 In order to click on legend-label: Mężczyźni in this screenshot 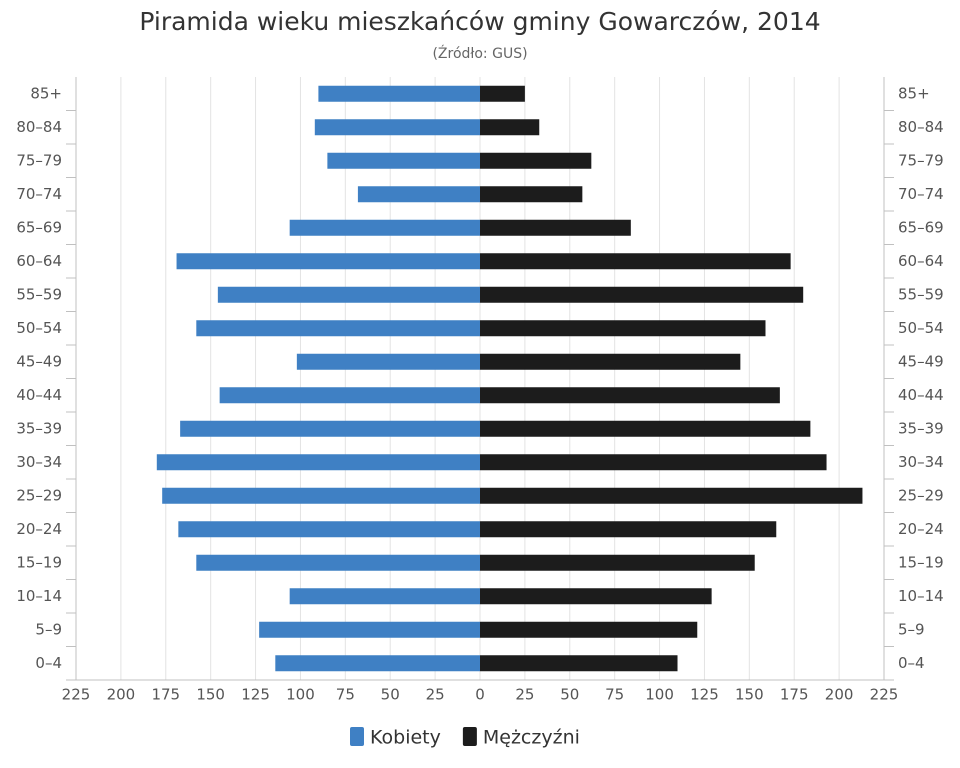, I will do `click(531, 738)`.